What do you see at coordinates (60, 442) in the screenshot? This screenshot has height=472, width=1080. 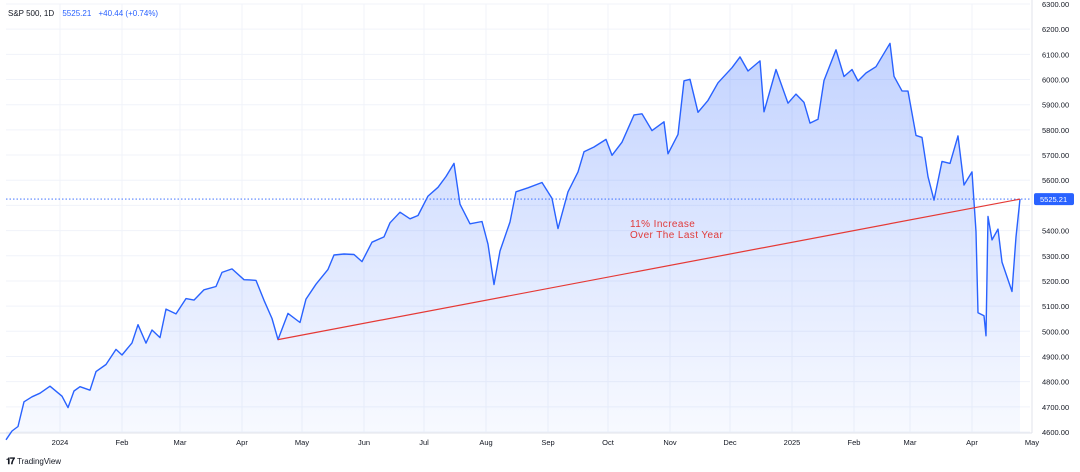 I see `time-tick-label: 2024` at bounding box center [60, 442].